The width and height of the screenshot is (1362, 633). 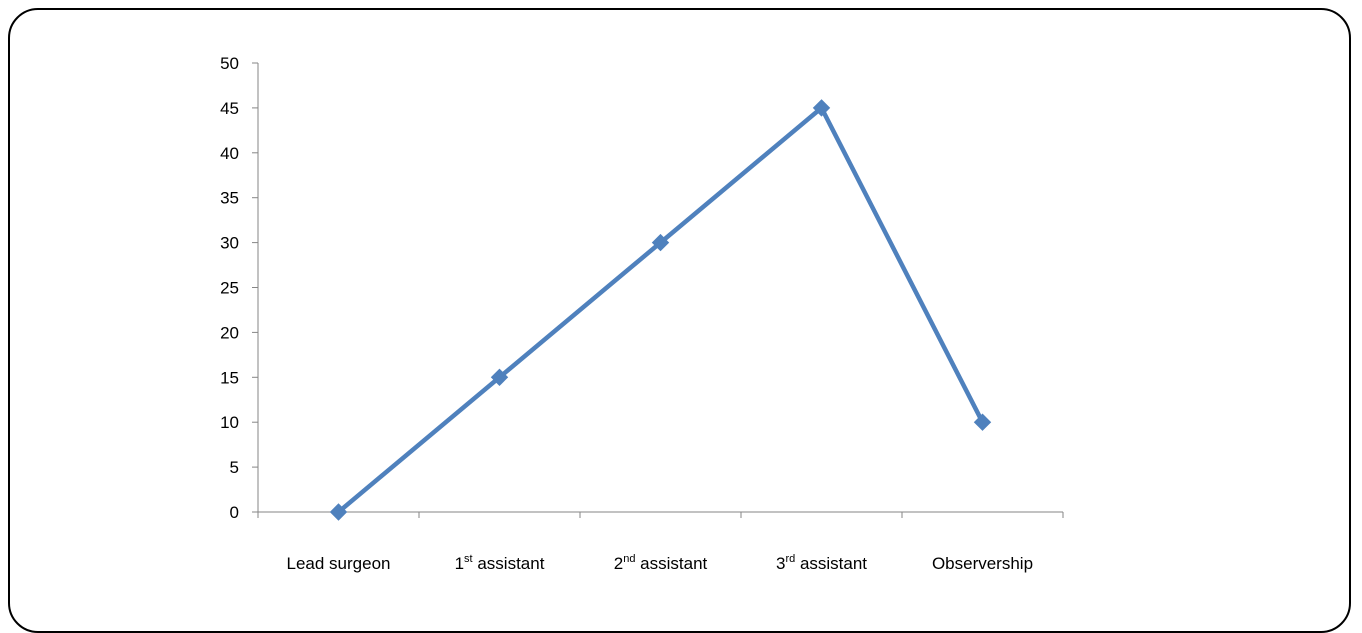 What do you see at coordinates (661, 563) in the screenshot?
I see `x-category-label: 2nd assistant` at bounding box center [661, 563].